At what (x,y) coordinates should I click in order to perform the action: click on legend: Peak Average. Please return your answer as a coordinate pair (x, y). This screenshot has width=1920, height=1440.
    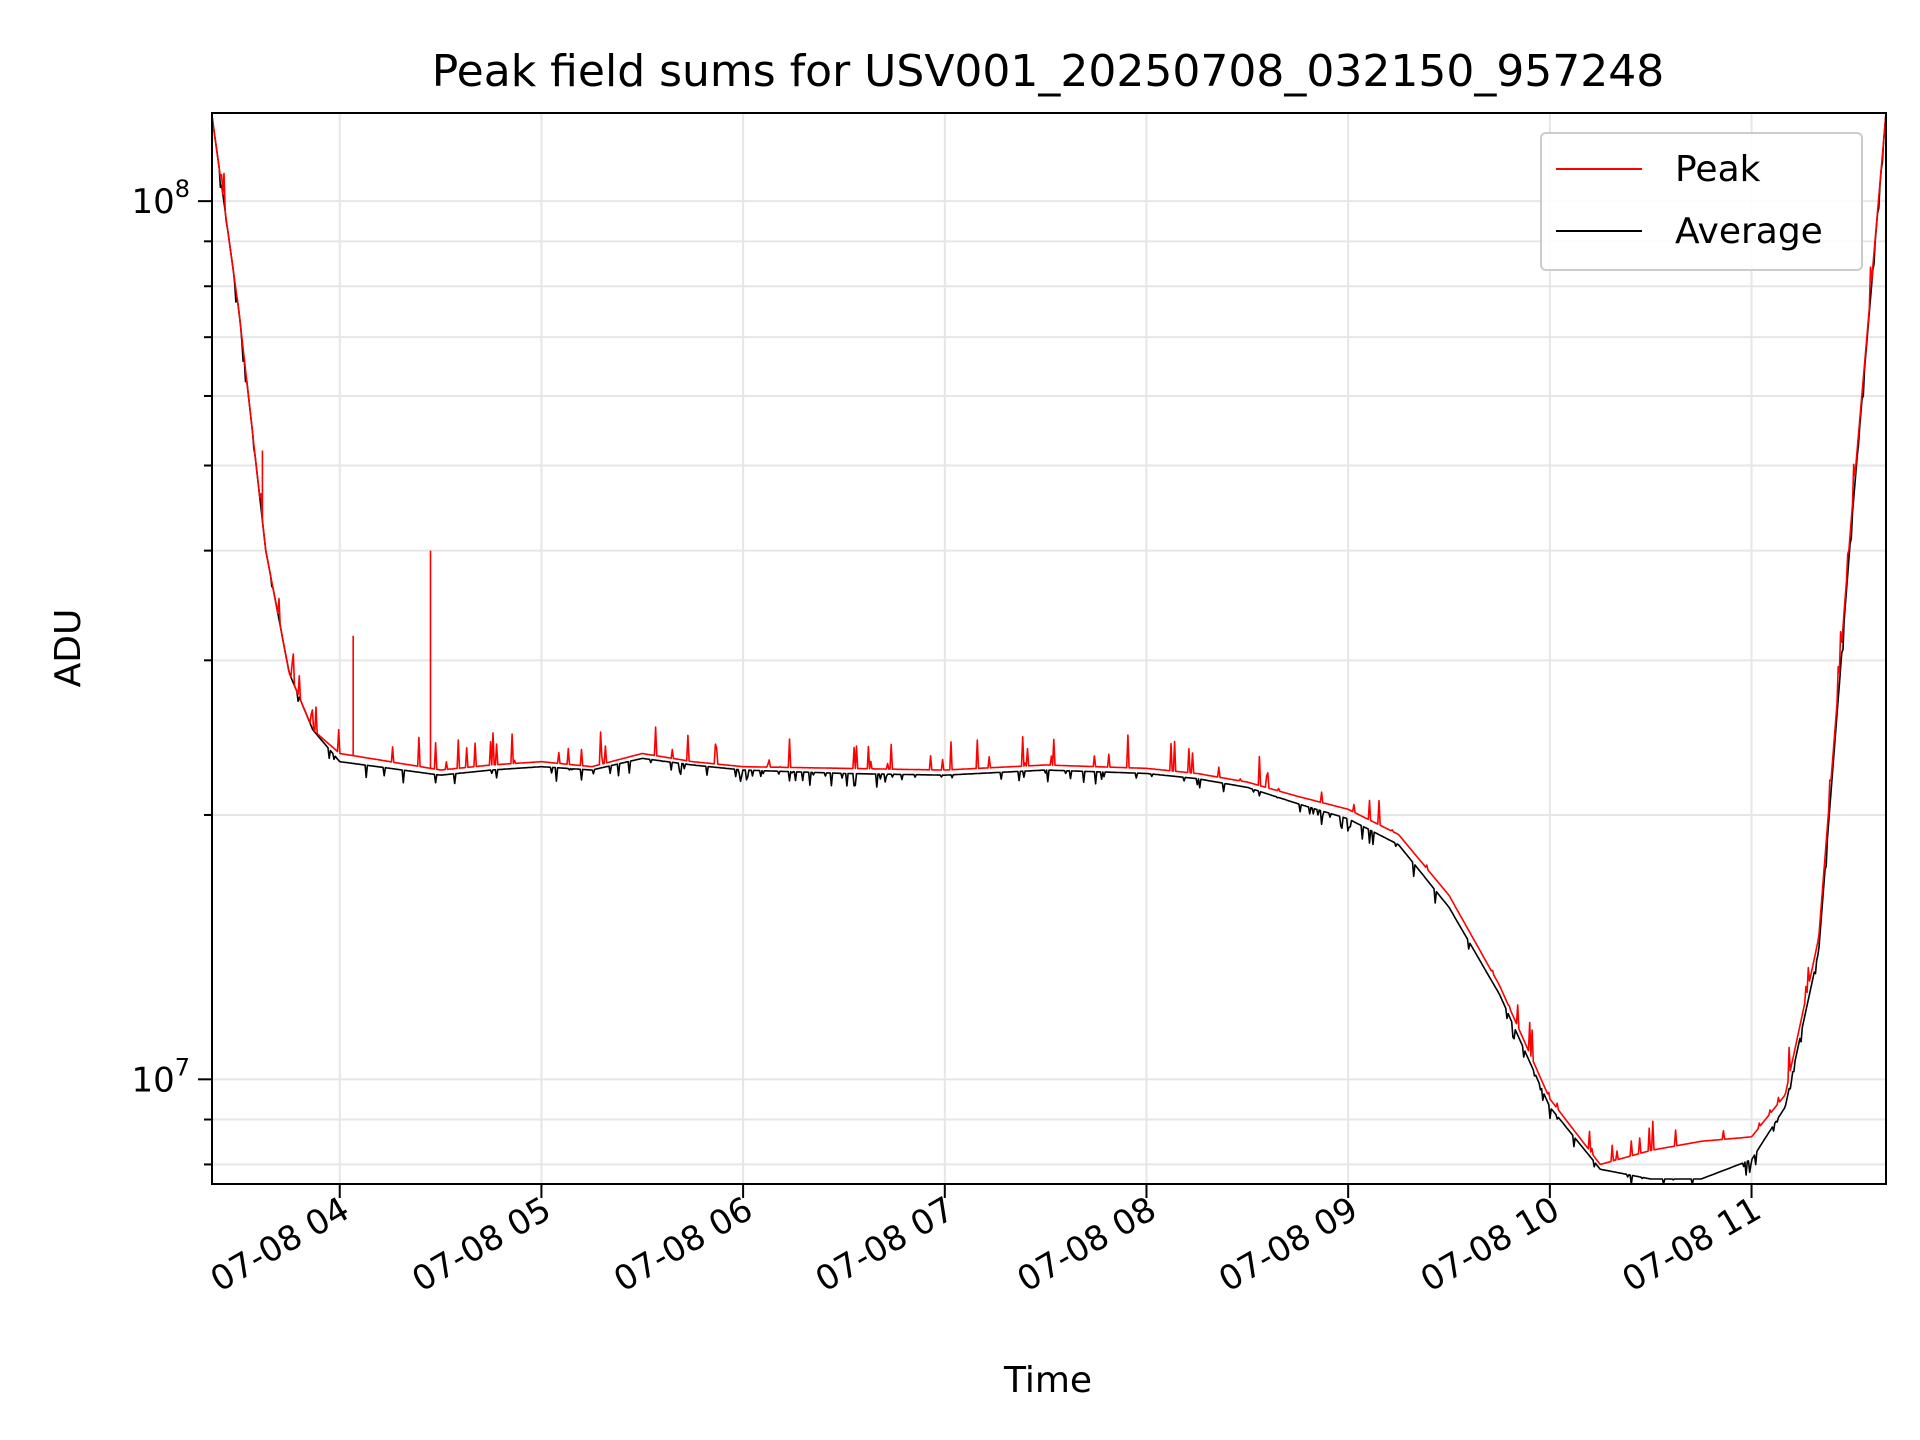
    Looking at the image, I should click on (1701, 201).